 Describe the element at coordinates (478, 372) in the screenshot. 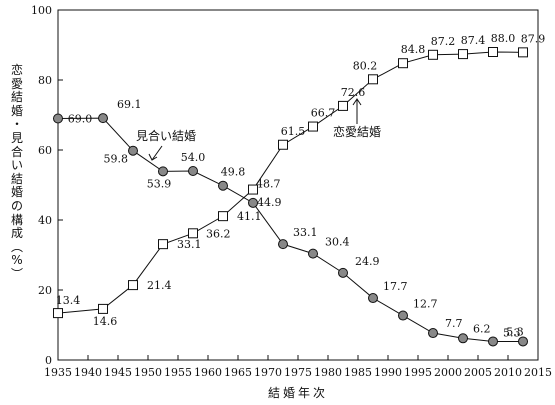

I see `x-tick-label: 2005` at that location.